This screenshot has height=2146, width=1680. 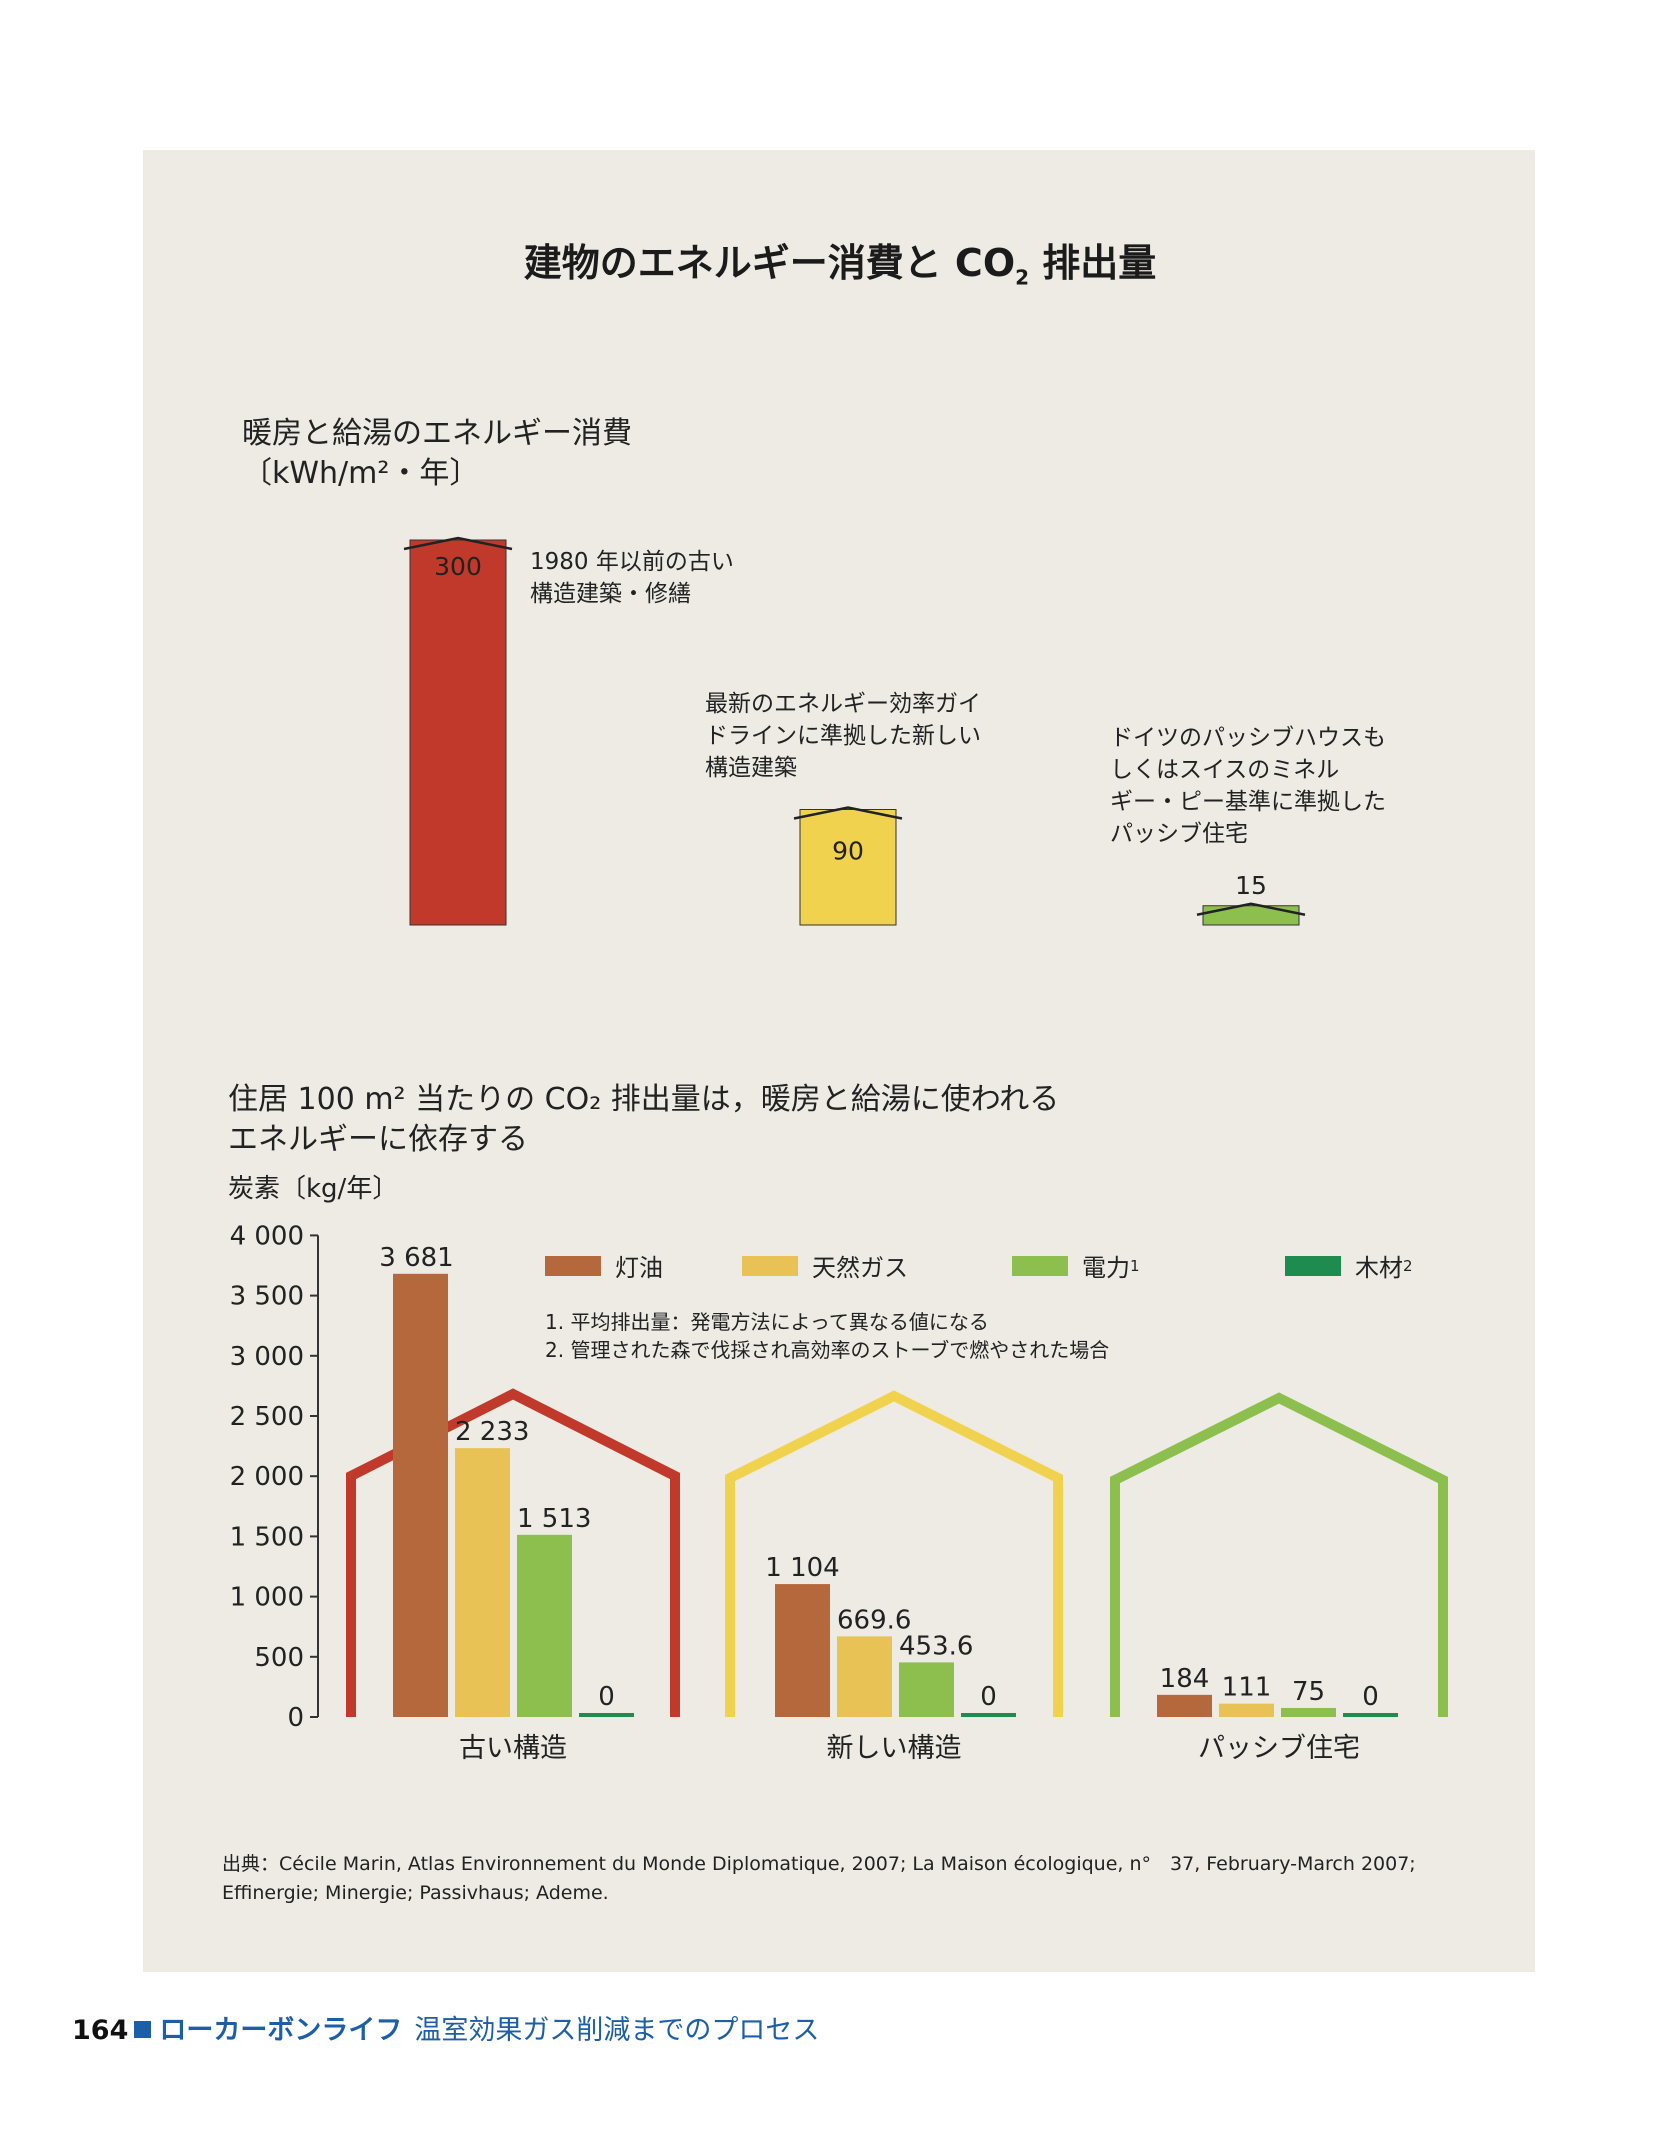 I want to click on book-title: ローカーボンライフ, so click(x=281, y=2030).